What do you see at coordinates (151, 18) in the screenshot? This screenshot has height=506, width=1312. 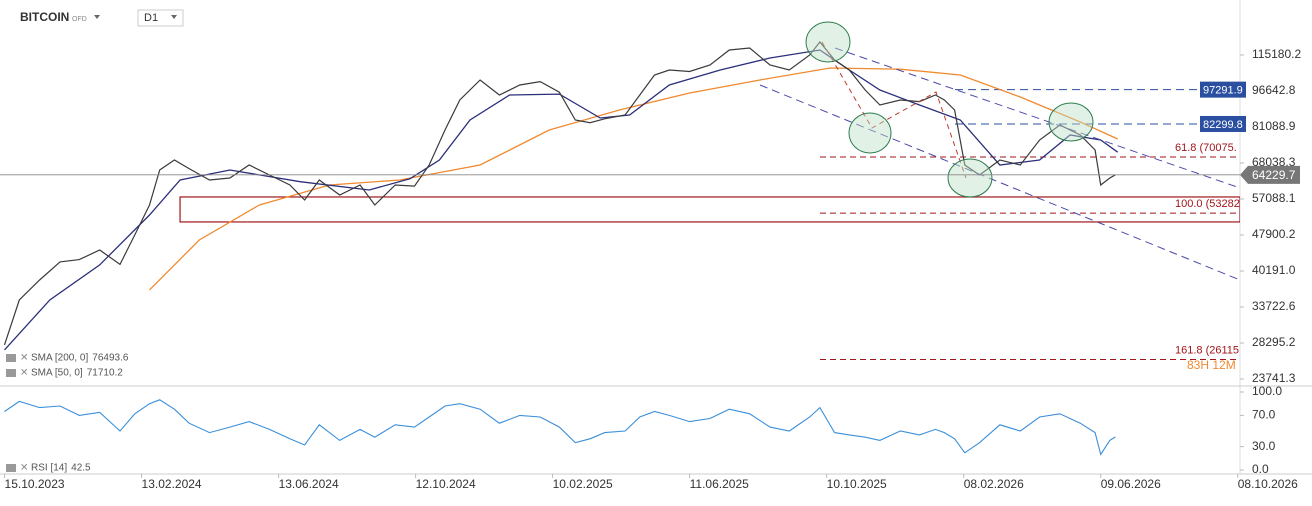 I see `timeframe: D1` at bounding box center [151, 18].